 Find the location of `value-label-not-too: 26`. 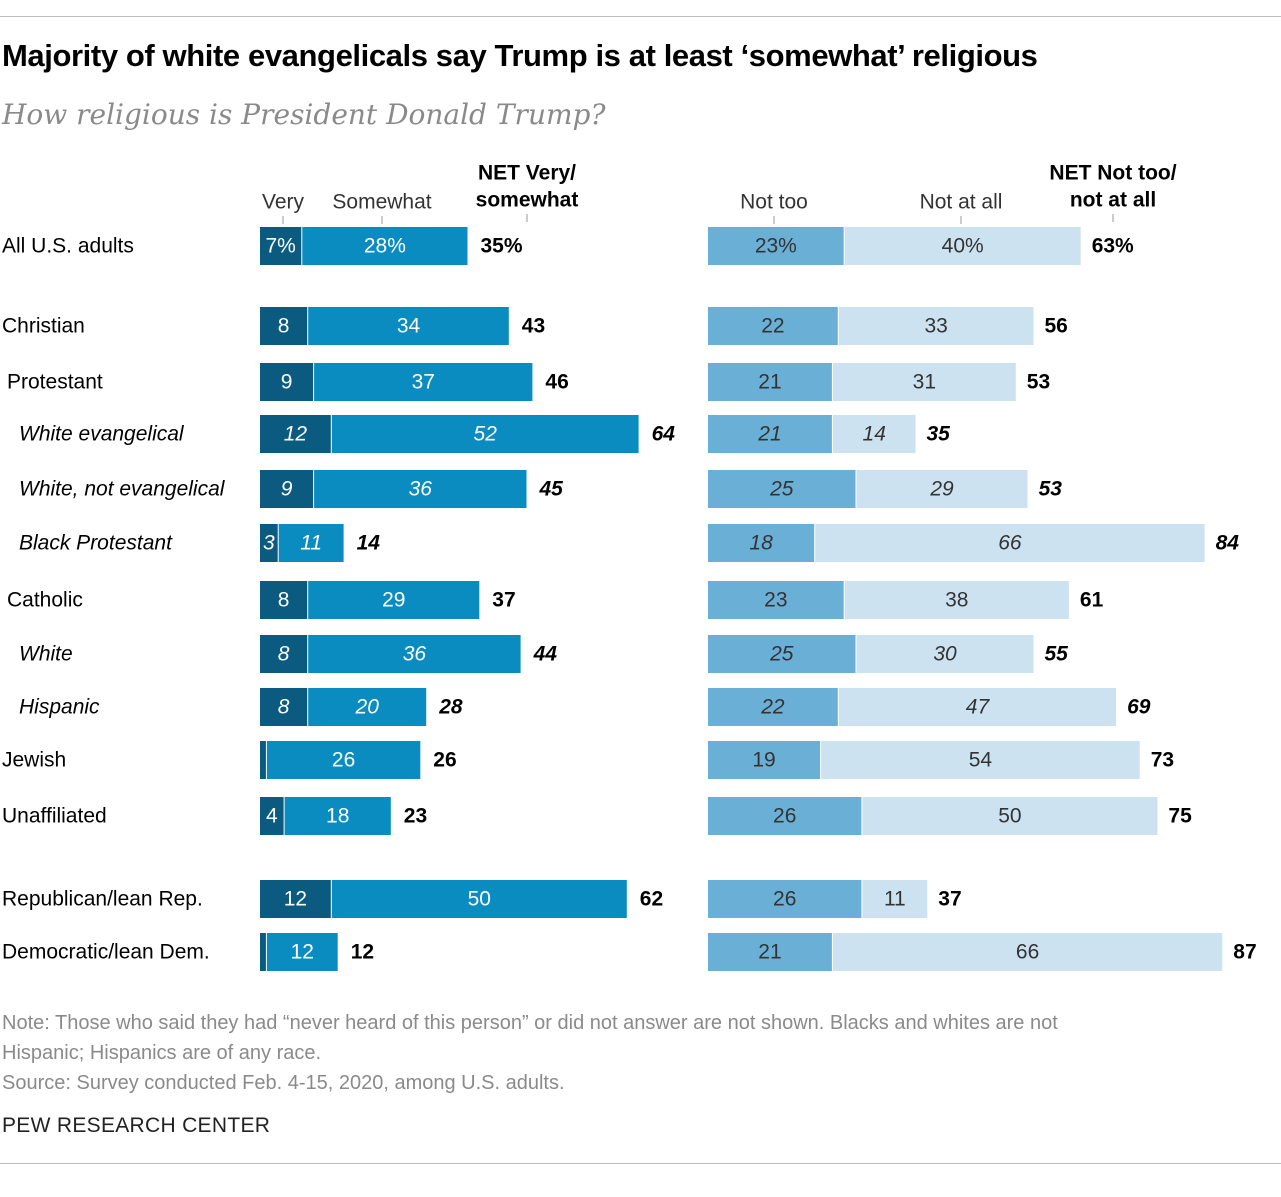

value-label-not-too: 26 is located at coordinates (784, 899).